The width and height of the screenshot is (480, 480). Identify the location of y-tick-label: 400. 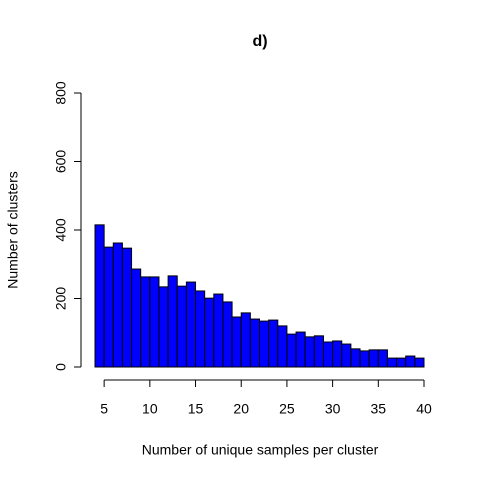
(61, 230).